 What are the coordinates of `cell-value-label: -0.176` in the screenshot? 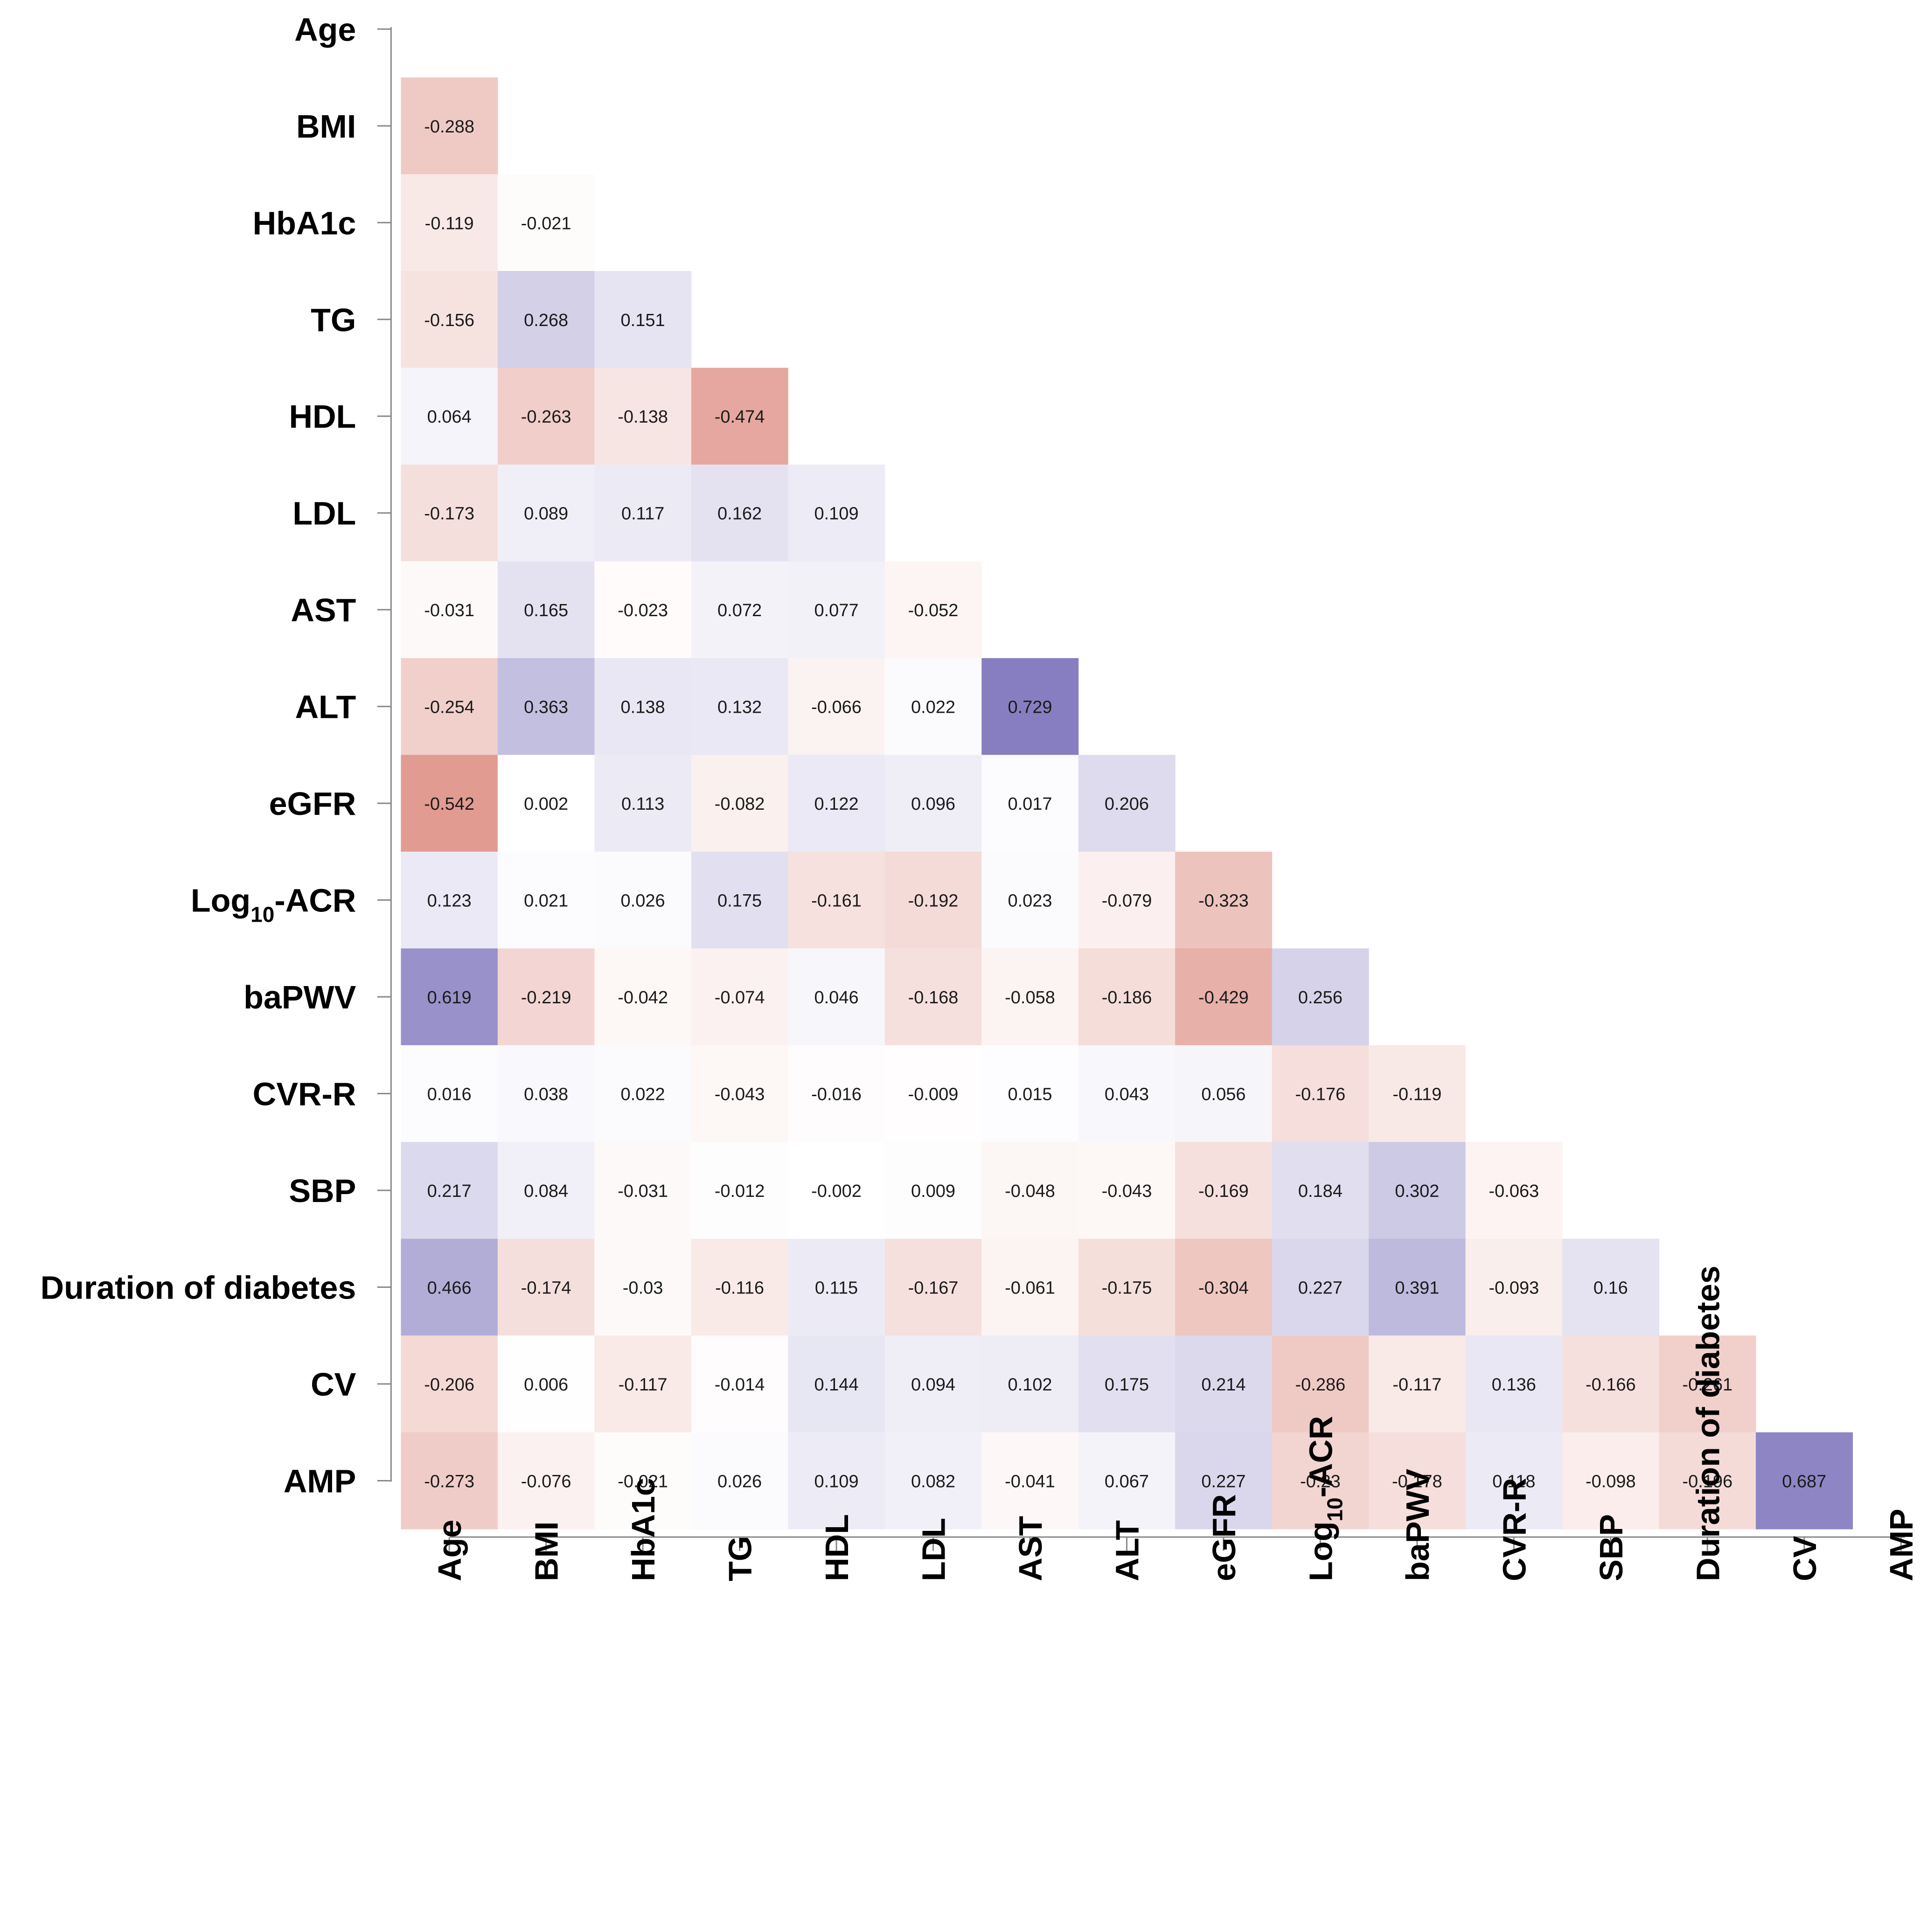 It's located at (1320, 1095).